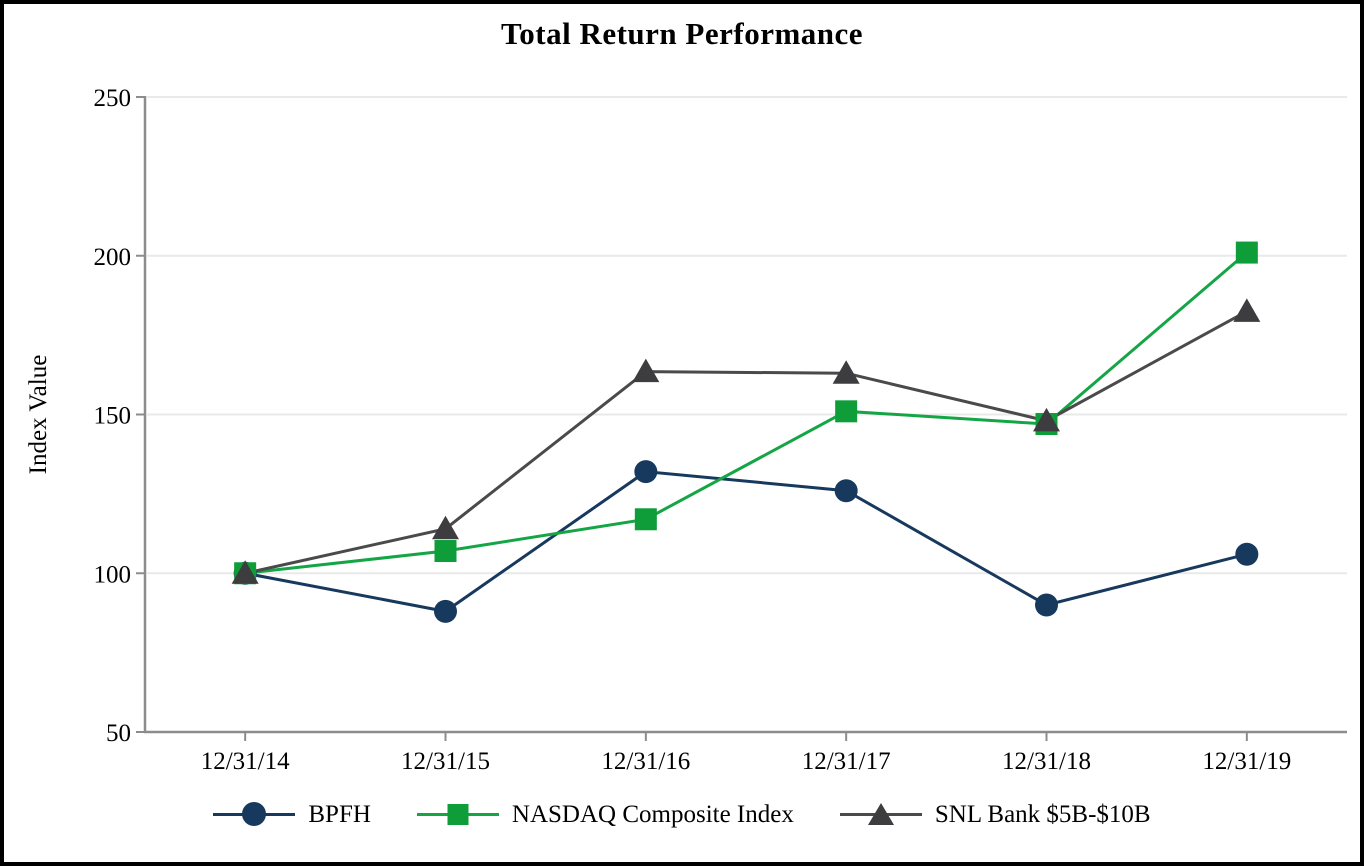  Describe the element at coordinates (445, 761) in the screenshot. I see `x-axis-tick-label: 12/31/15` at that location.